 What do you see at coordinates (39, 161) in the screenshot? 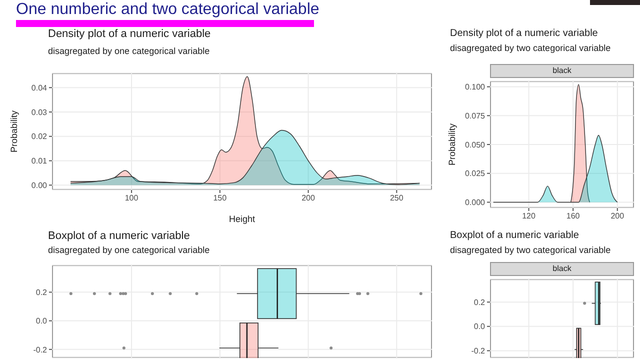
I see `y-tick-label: 0.01` at bounding box center [39, 161].